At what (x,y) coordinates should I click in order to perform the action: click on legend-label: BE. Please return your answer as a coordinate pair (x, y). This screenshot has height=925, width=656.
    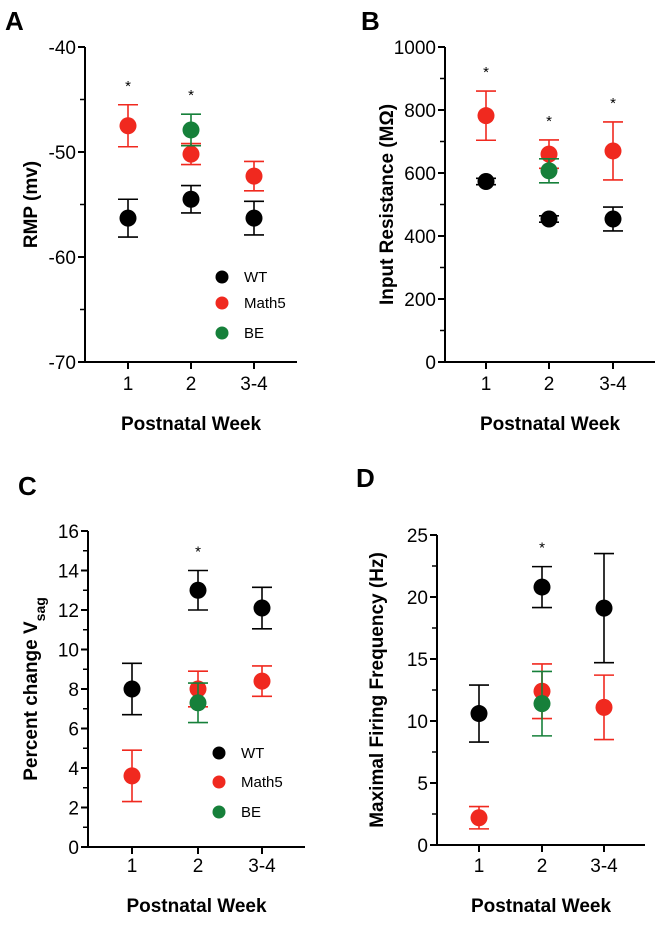
    Looking at the image, I should click on (251, 812).